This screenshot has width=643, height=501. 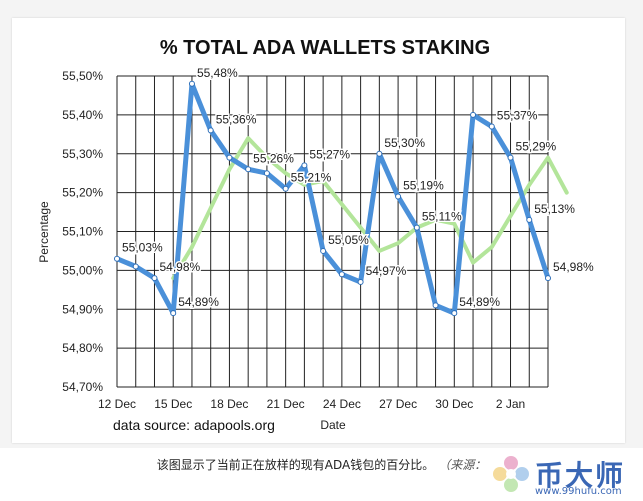 What do you see at coordinates (82, 154) in the screenshot?
I see `y-tick-label: 55,30%` at bounding box center [82, 154].